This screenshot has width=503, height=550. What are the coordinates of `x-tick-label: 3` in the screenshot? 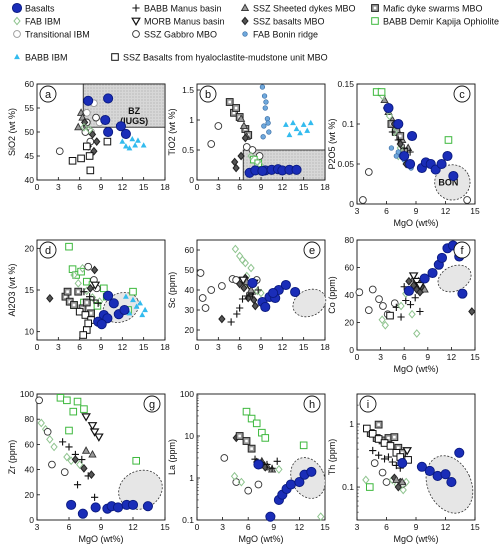 It's located at (357, 211).